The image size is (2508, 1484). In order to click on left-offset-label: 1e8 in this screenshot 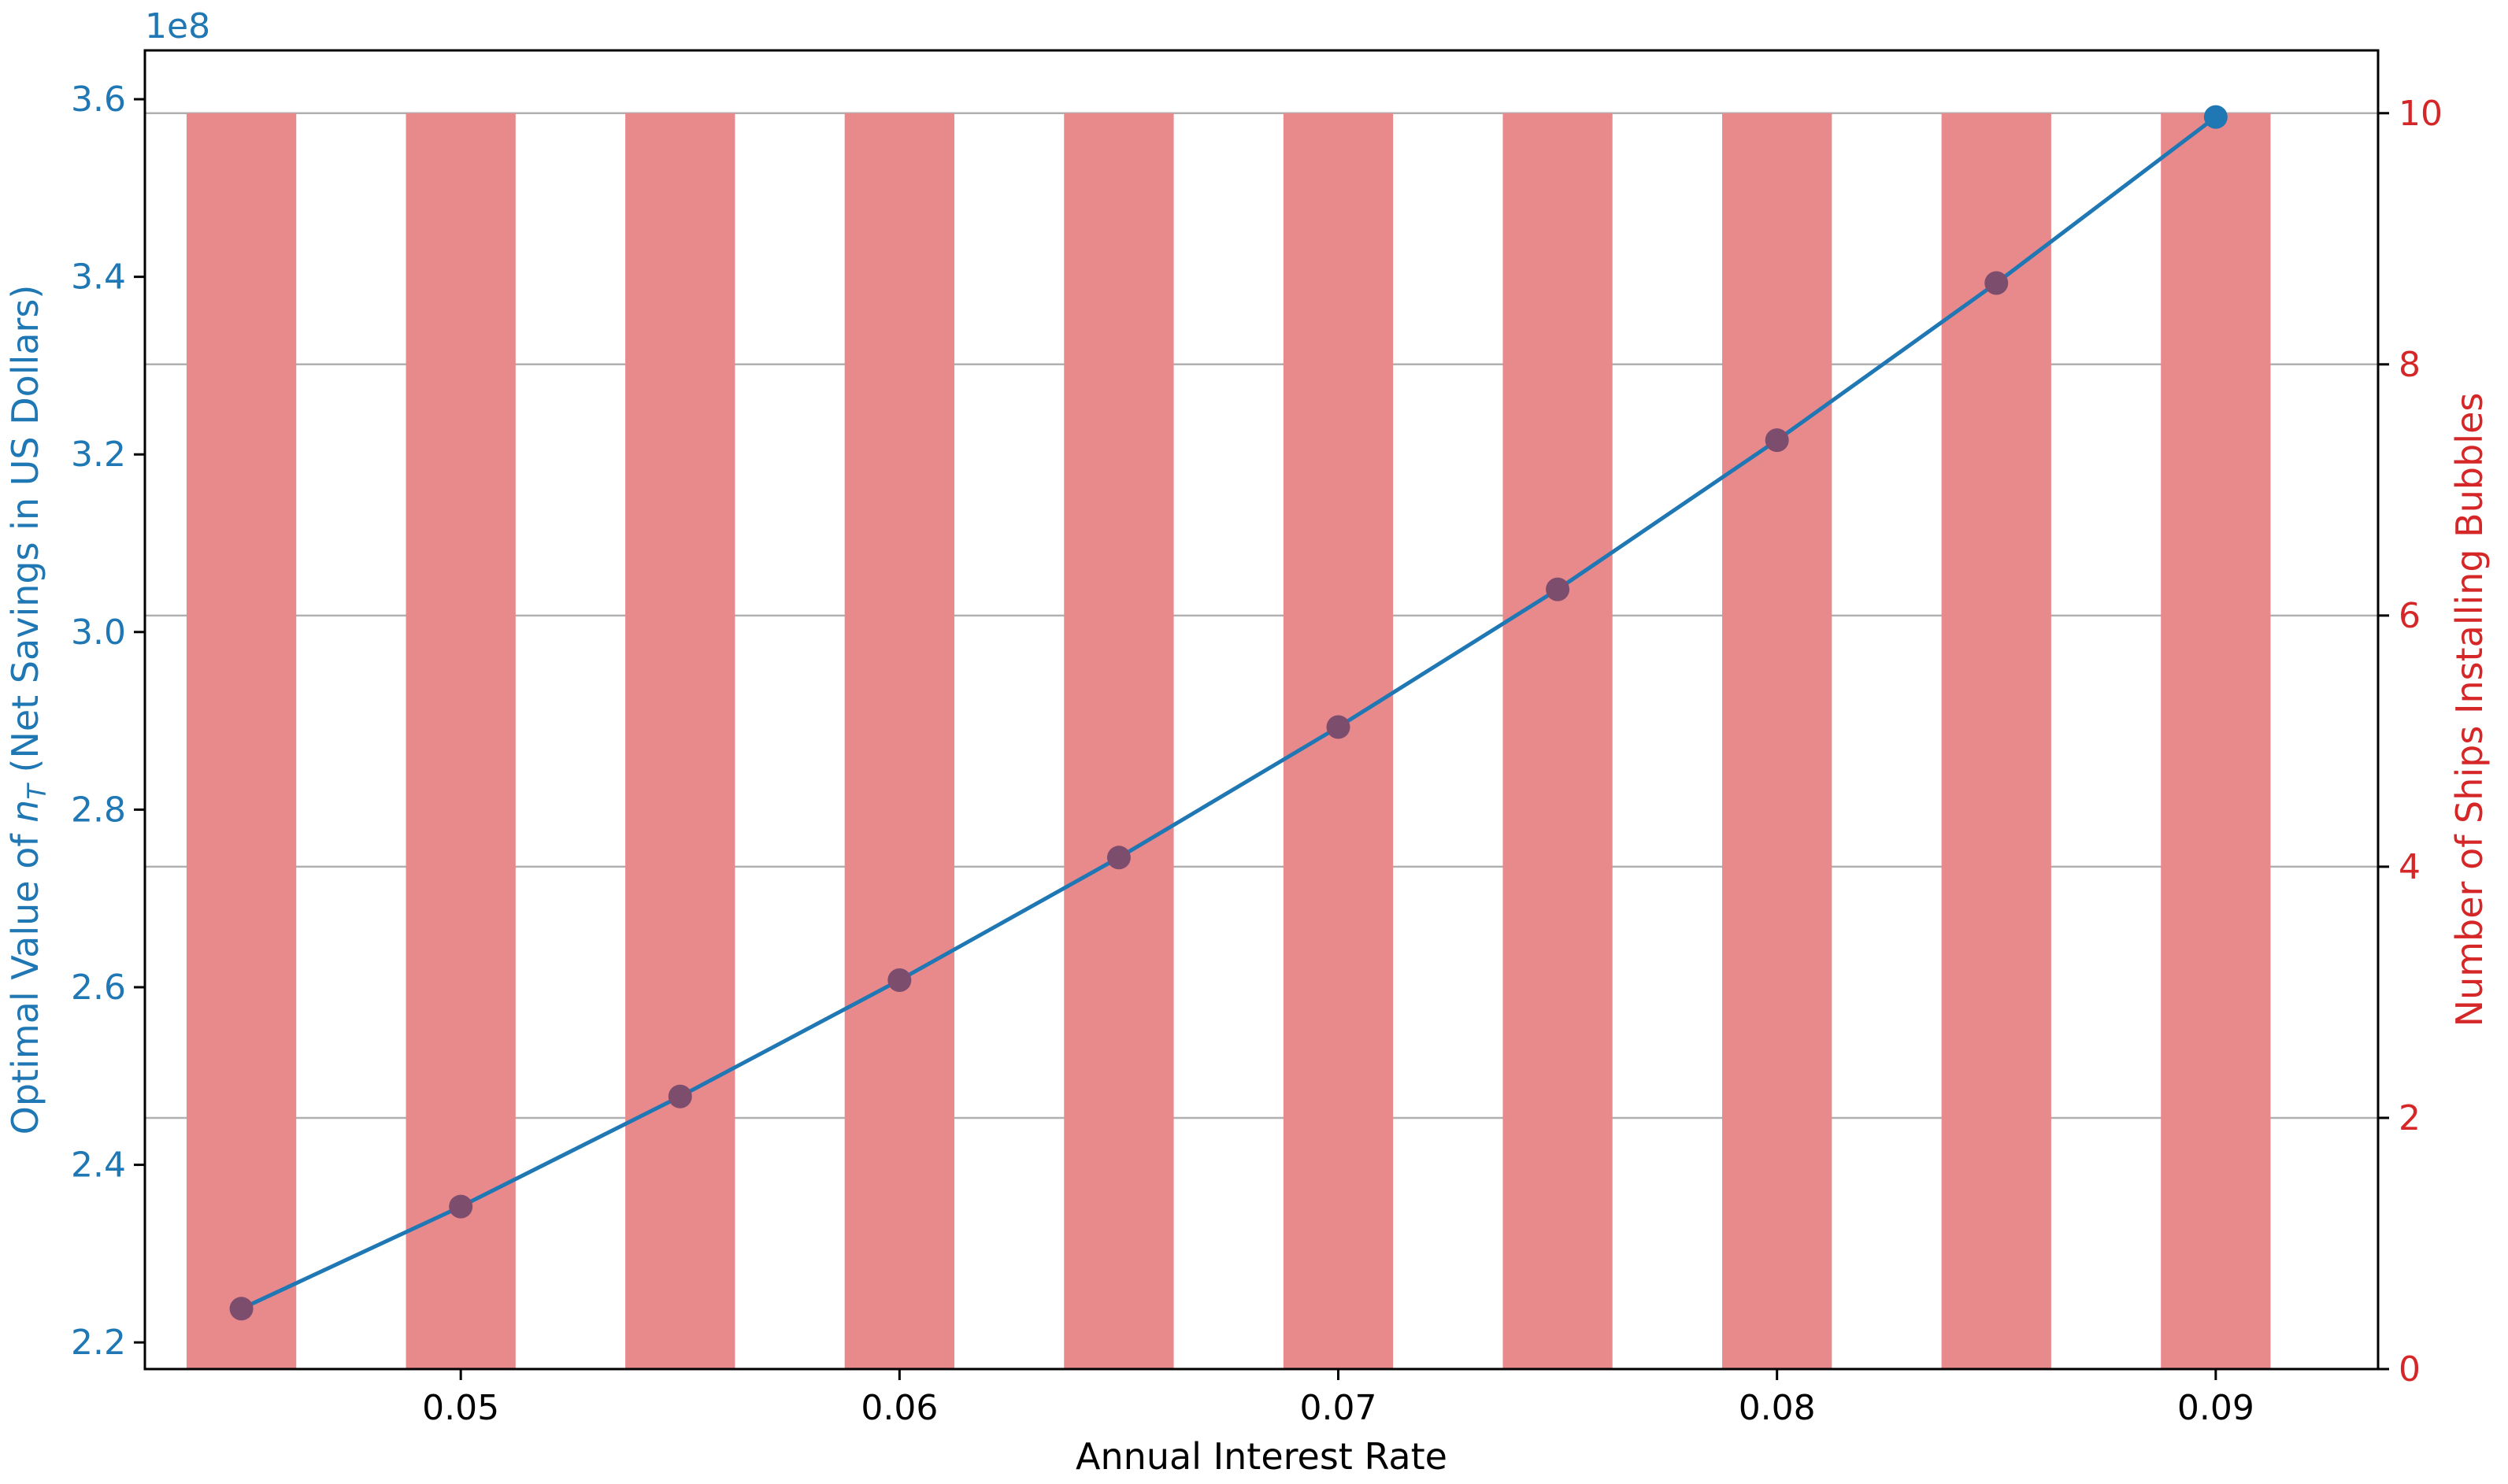, I will do `click(177, 26)`.